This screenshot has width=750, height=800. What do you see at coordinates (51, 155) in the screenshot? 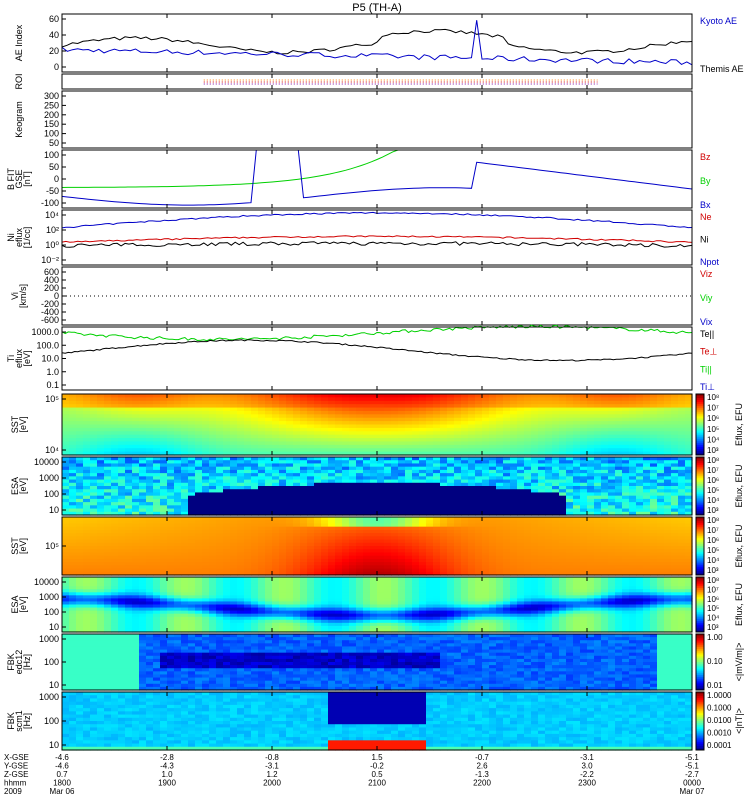
I see `y-tick-label: 100` at bounding box center [51, 155].